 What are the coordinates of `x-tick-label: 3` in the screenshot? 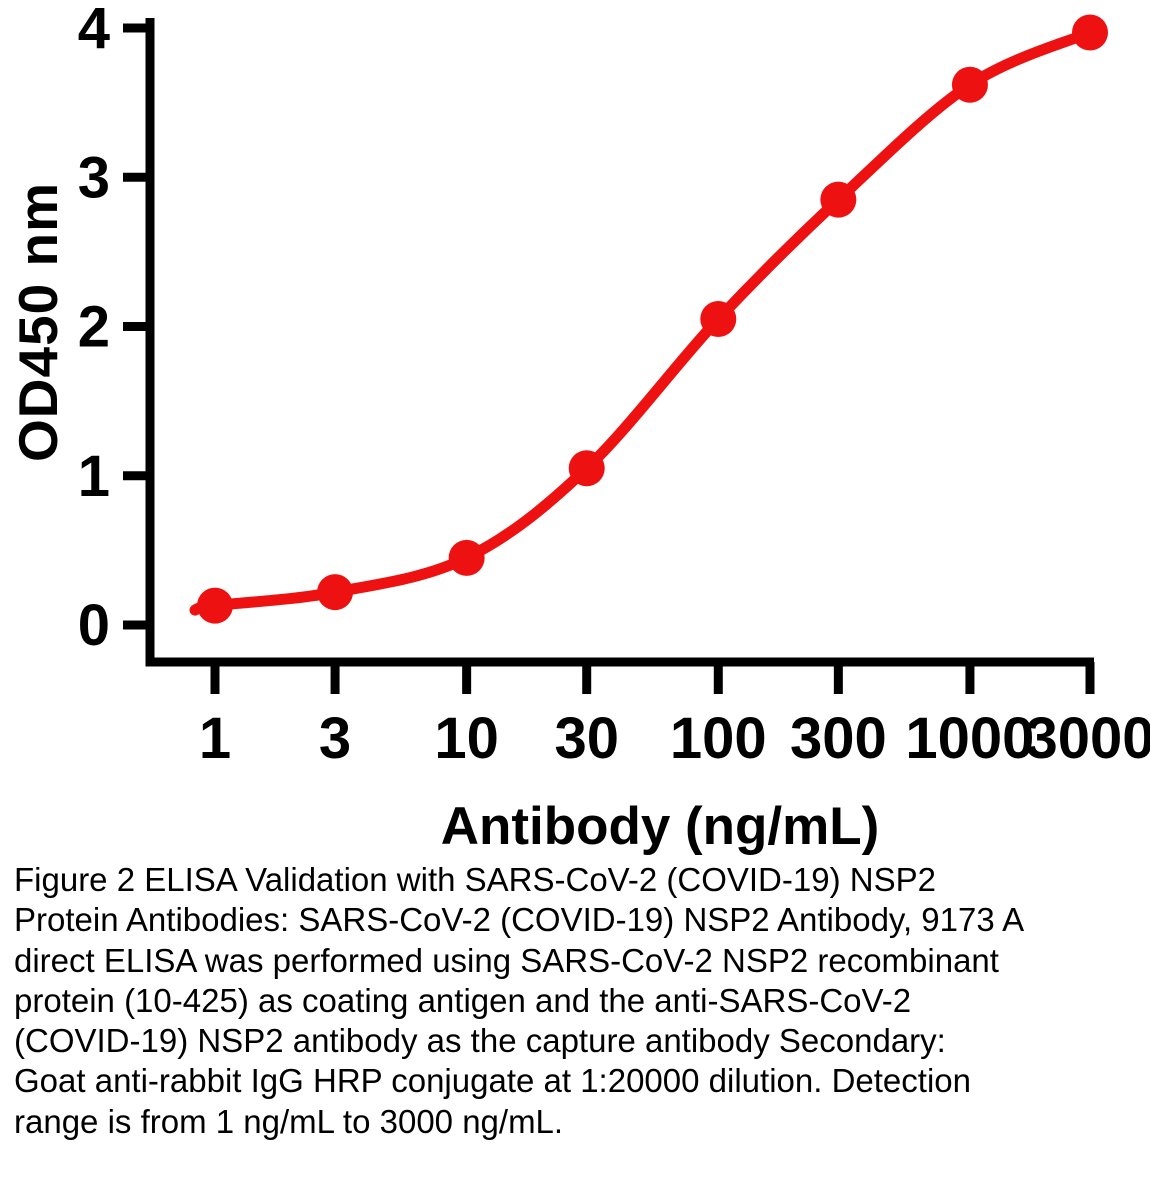 It's located at (335, 738).